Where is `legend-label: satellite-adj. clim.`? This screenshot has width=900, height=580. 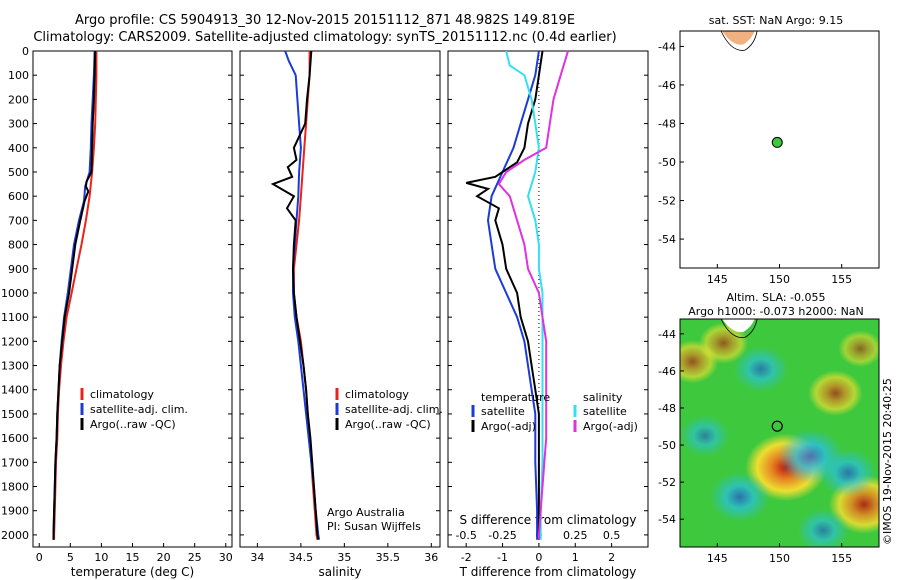 legend-label: satellite-adj. clim. is located at coordinates (139, 409).